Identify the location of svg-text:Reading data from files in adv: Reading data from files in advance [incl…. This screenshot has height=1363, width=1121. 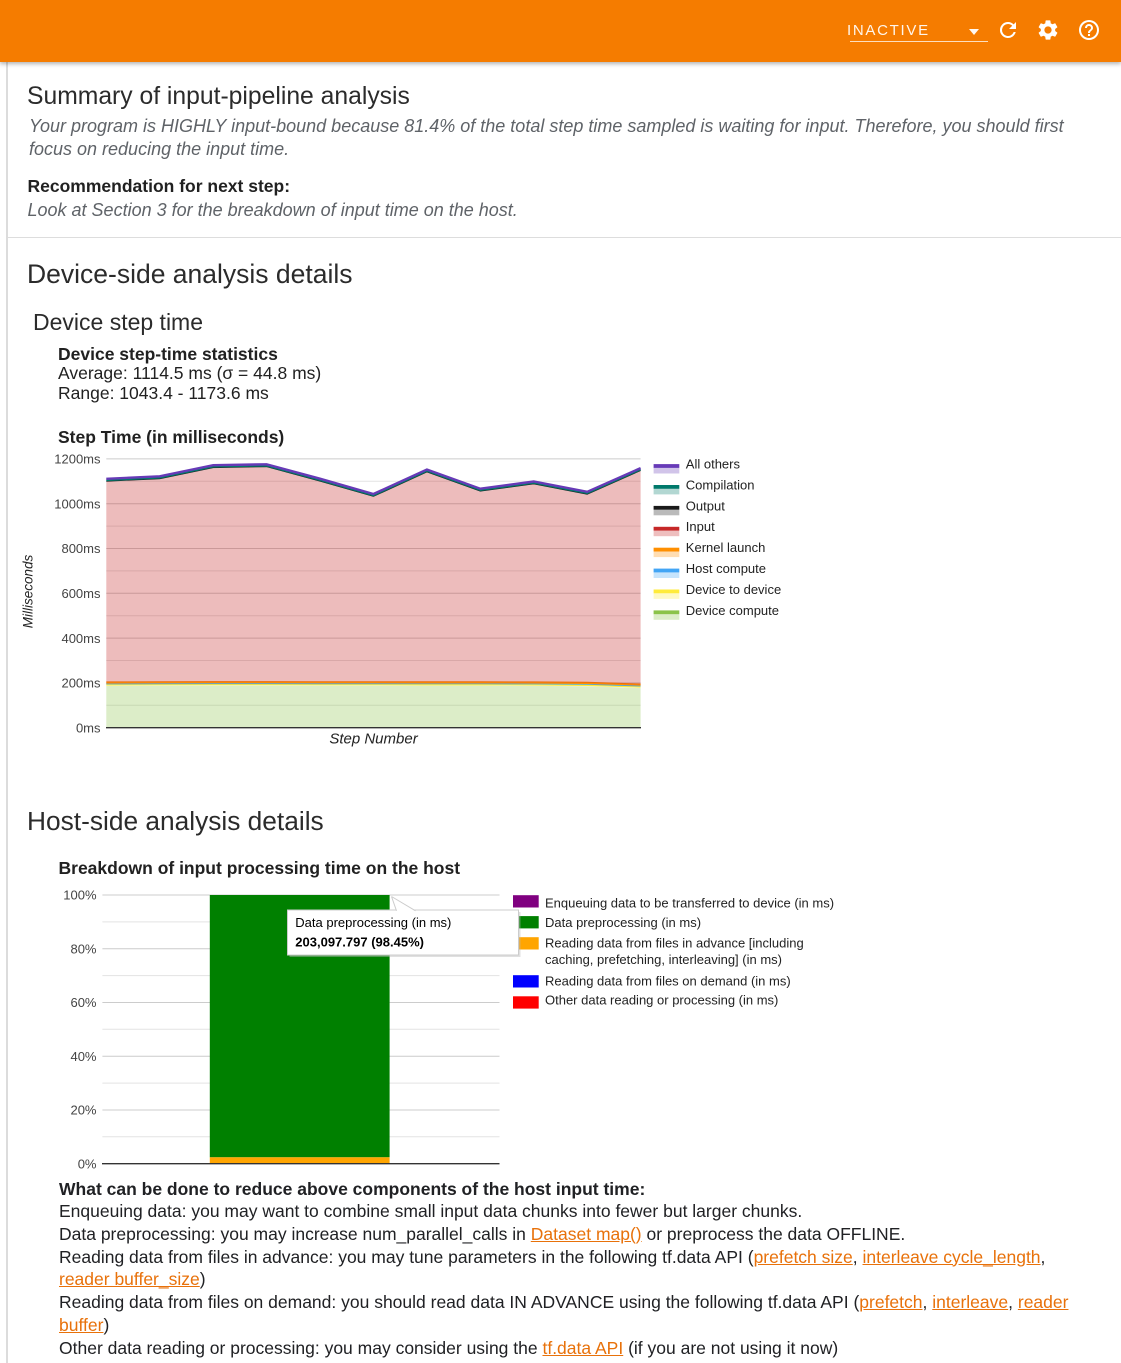
(674, 943).